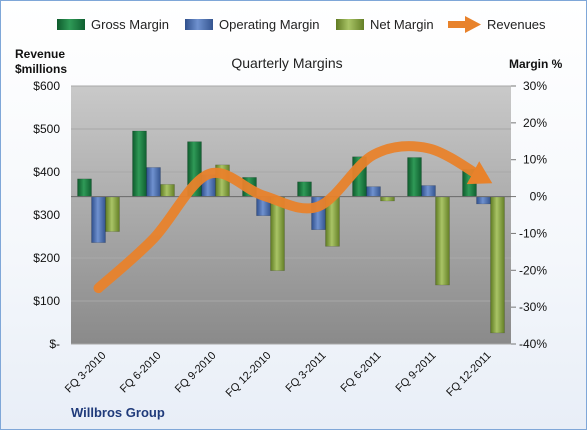  What do you see at coordinates (46, 258) in the screenshot?
I see `y-left-tick-label: $200` at bounding box center [46, 258].